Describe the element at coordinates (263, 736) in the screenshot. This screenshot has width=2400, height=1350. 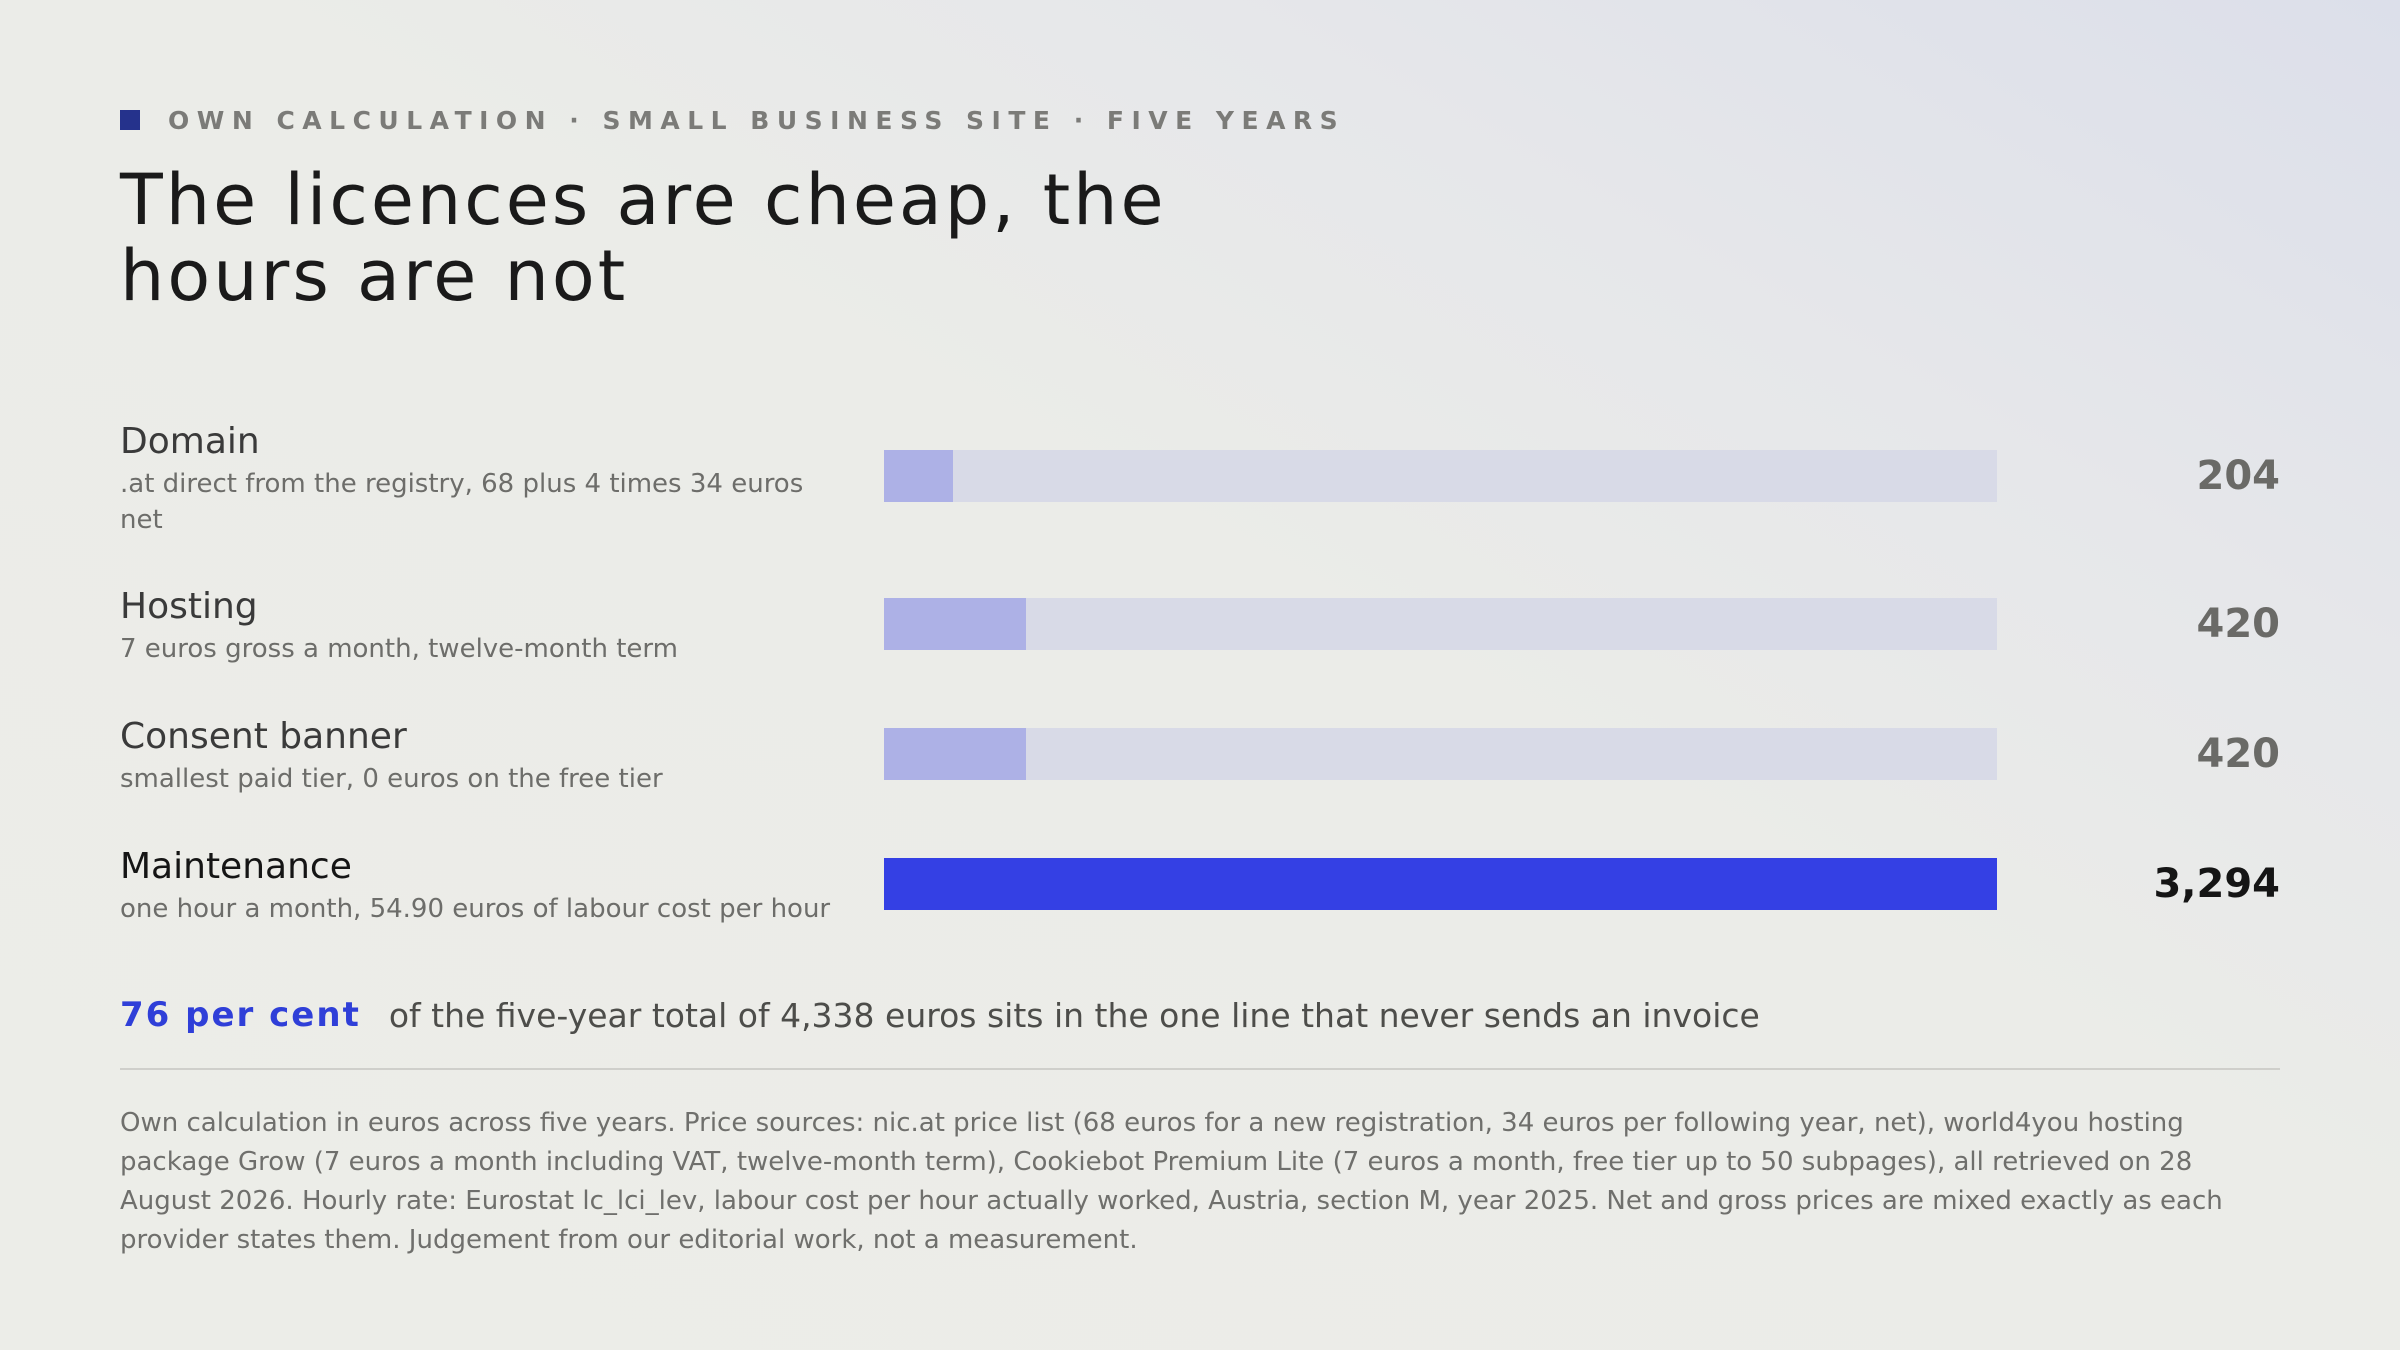
I see `category-label: Consent banner` at that location.